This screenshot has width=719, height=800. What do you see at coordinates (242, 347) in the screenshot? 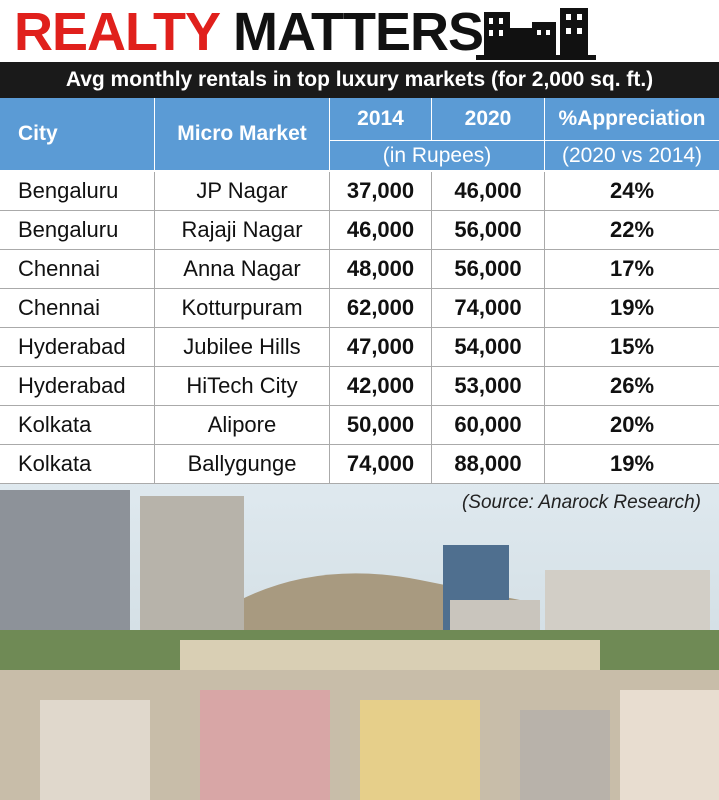
I see `table-cell: Jubilee Hills` at bounding box center [242, 347].